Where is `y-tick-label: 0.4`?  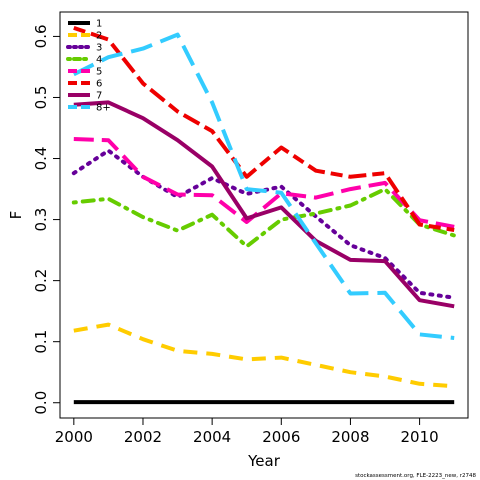 y-tick-label: 0.4 is located at coordinates (41, 159).